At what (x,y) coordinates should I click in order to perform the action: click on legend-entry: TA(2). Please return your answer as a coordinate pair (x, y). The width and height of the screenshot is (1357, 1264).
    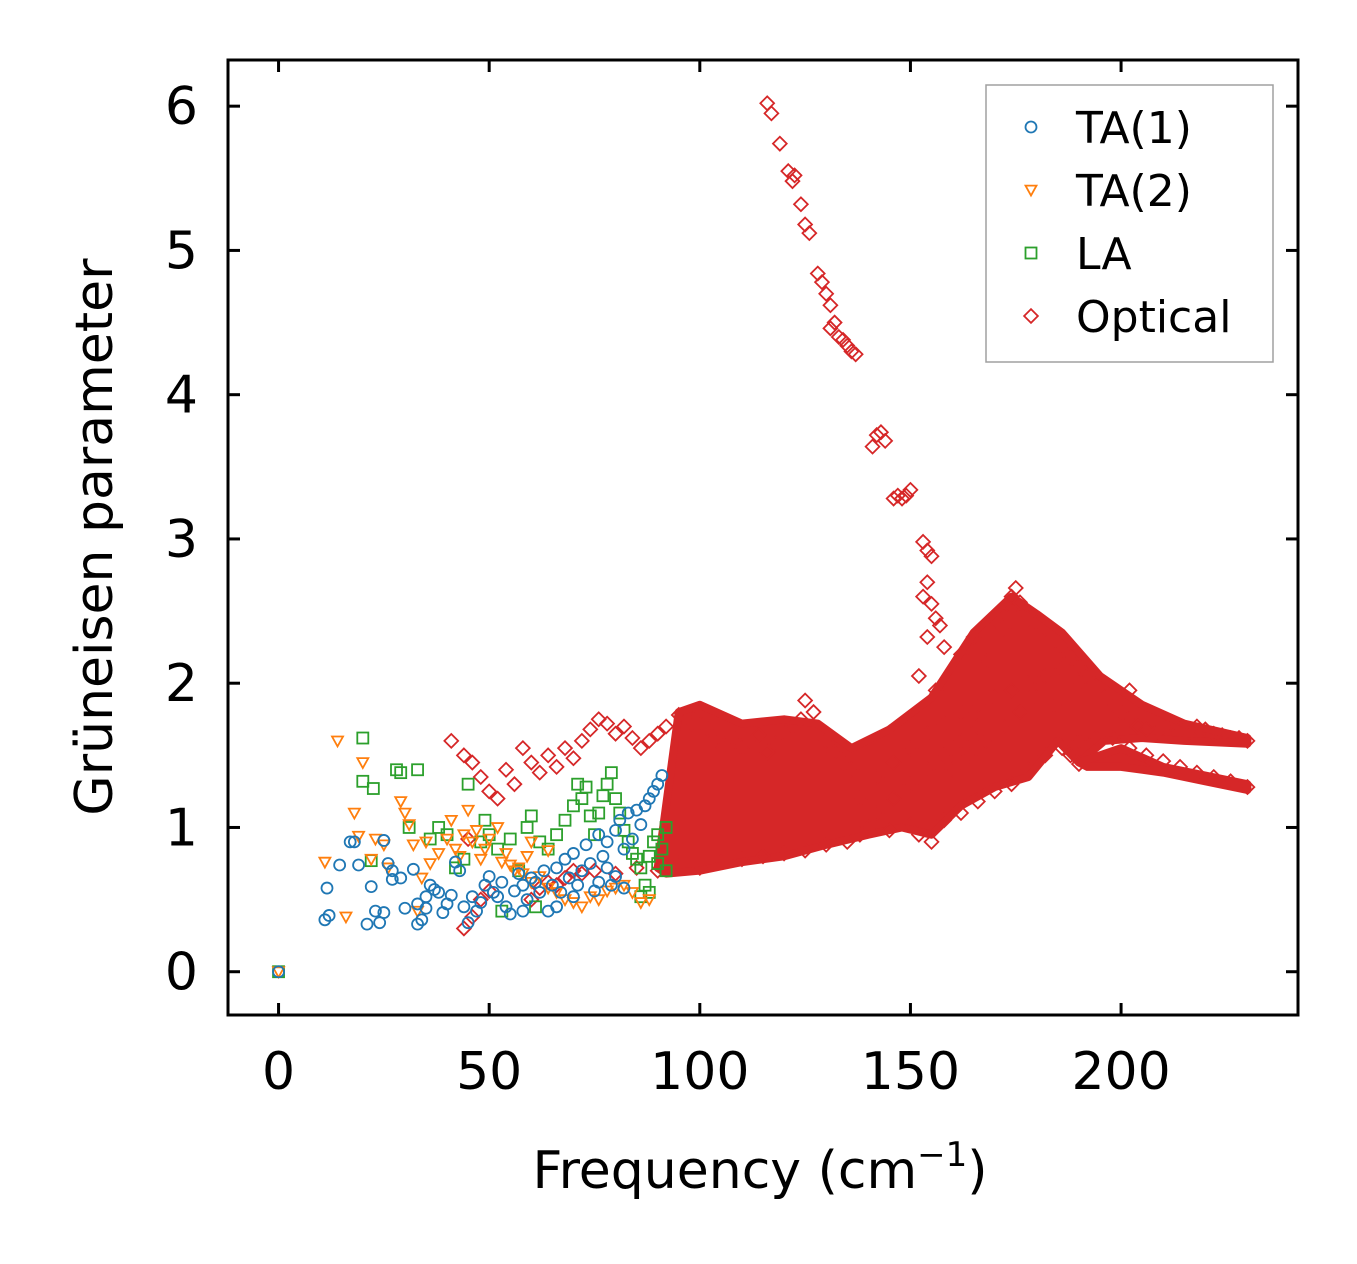
    Looking at the image, I should click on (1107, 191).